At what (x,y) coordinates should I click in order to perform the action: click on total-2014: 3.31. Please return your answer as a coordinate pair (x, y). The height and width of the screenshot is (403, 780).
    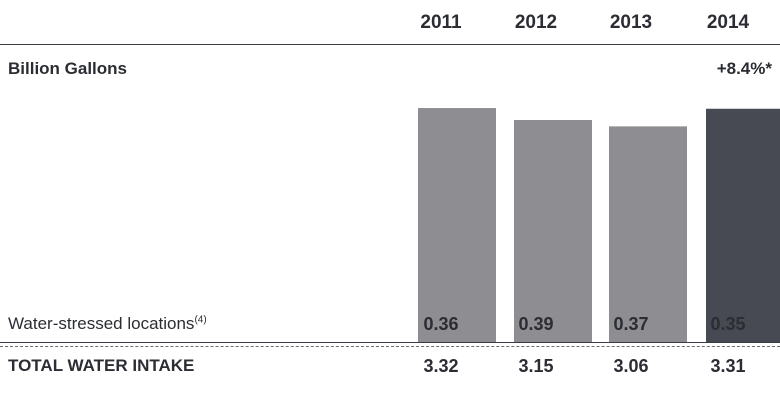
    Looking at the image, I should click on (728, 366).